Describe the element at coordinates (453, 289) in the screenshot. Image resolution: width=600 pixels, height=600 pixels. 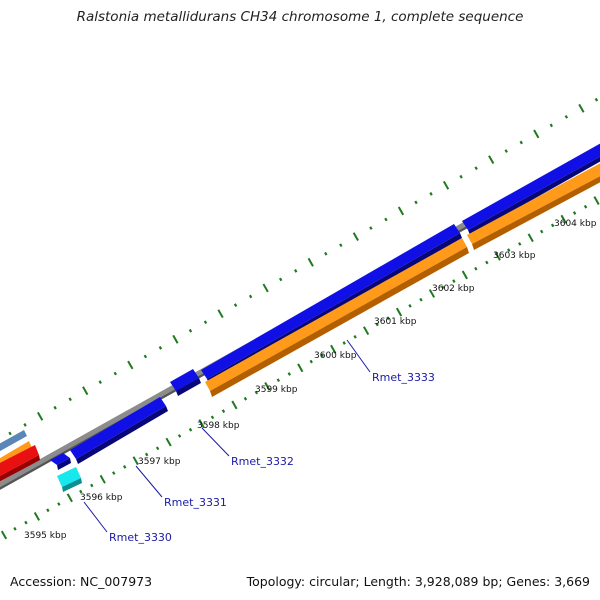
I see `tick-label: 3602 kbp` at that location.